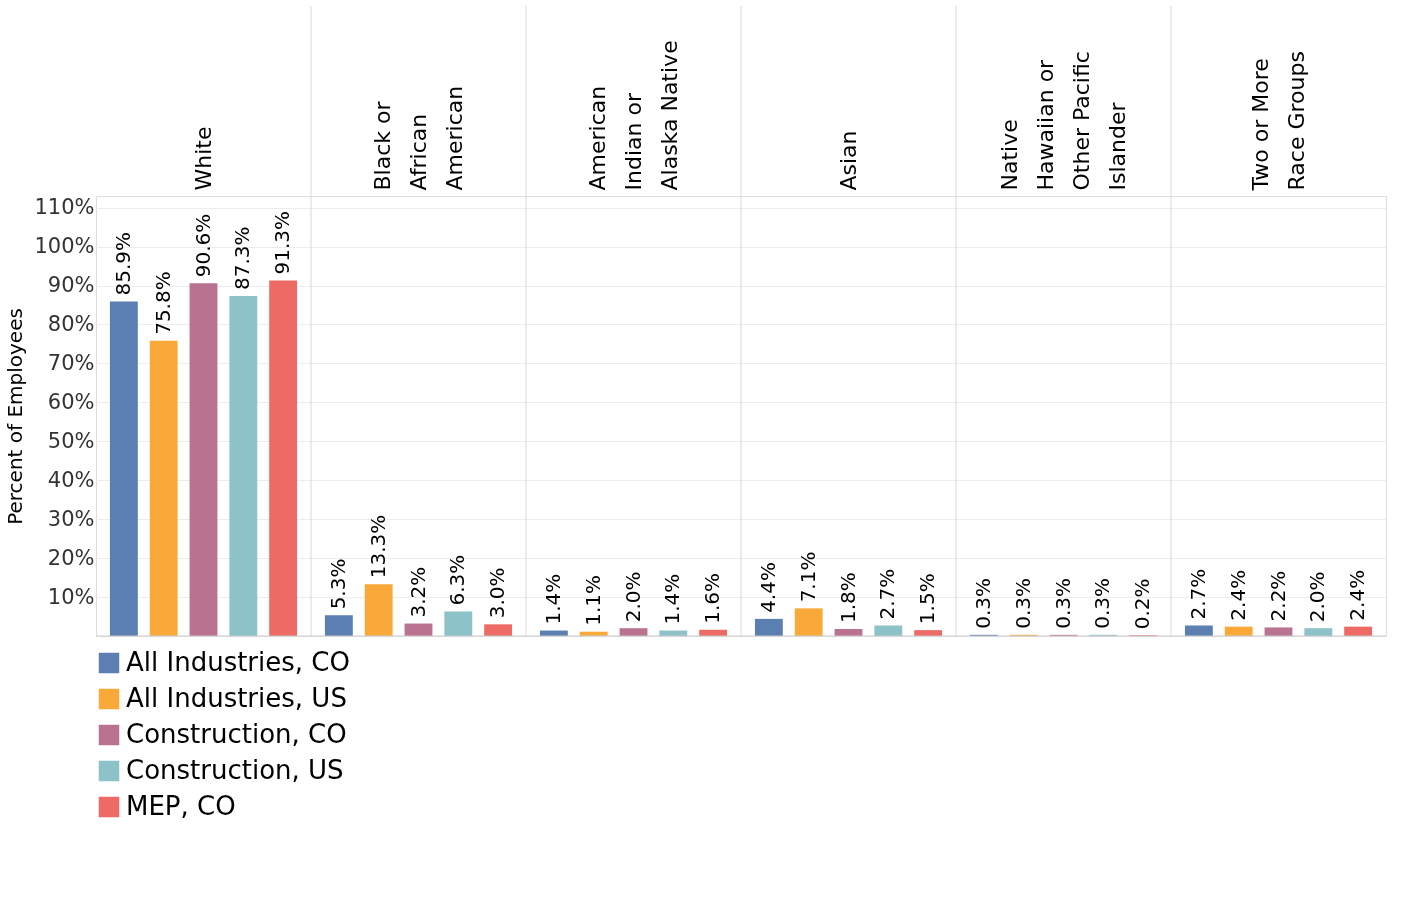  I want to click on legend-label: All Industries, CO, so click(238, 662).